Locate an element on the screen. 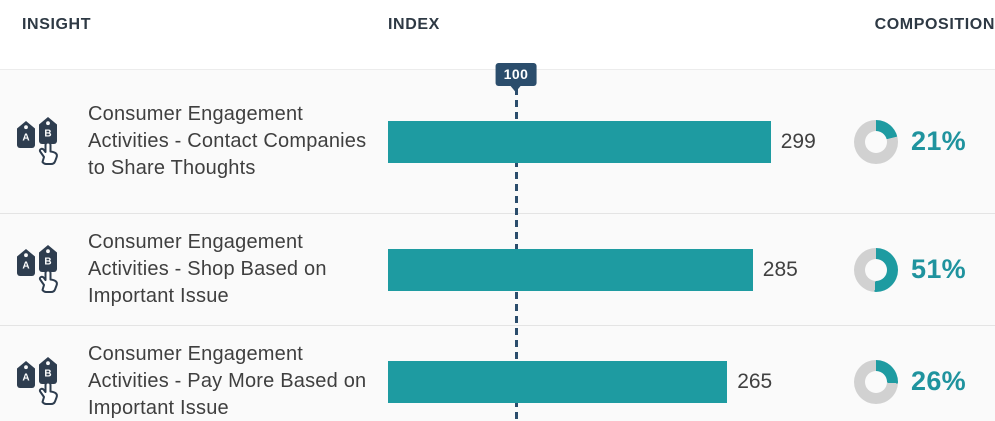  composition-cell: 21% is located at coordinates (921, 141).